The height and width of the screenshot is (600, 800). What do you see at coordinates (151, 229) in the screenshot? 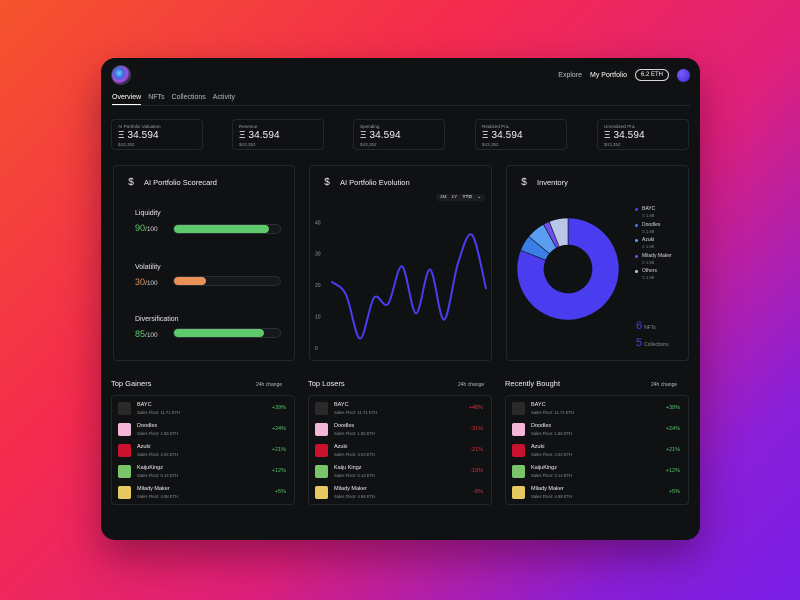
I see `score-max: /100` at bounding box center [151, 229].